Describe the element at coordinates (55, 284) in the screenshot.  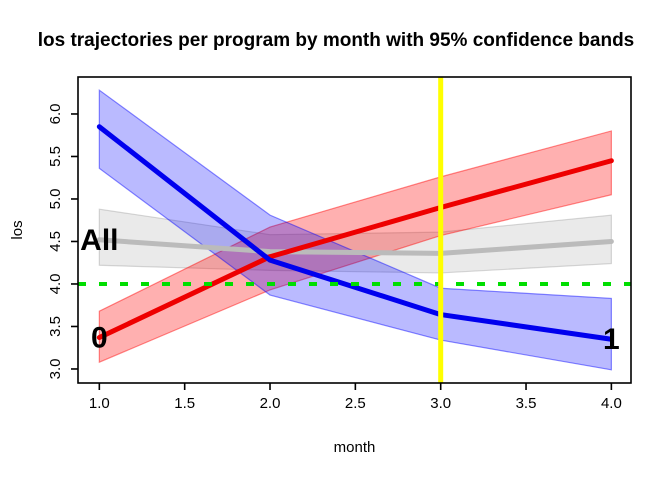
I see `y-tick-label: 4.0` at that location.